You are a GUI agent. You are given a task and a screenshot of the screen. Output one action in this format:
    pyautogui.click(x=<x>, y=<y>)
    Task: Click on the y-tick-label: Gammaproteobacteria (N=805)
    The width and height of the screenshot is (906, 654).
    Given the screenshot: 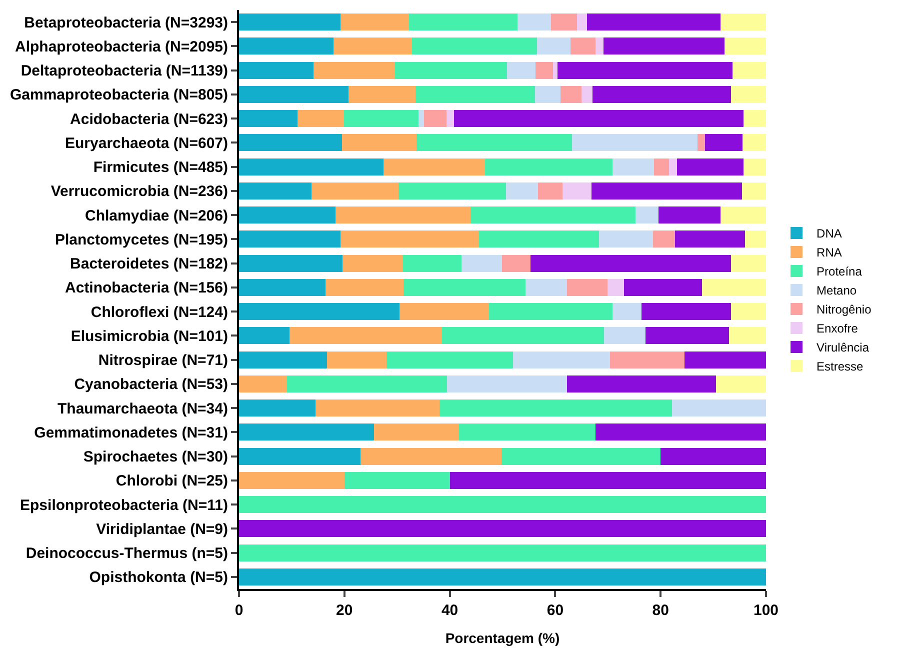 What is the action you would take?
    pyautogui.click(x=119, y=95)
    